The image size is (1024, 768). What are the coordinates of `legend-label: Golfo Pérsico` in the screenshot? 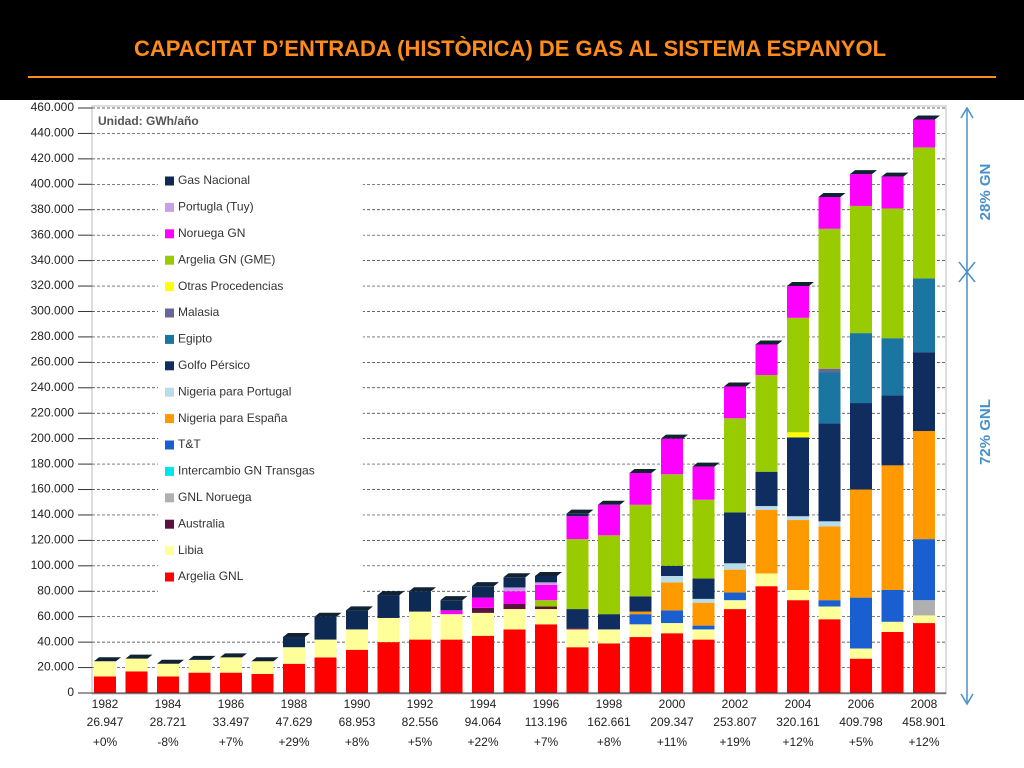 It's located at (214, 365).